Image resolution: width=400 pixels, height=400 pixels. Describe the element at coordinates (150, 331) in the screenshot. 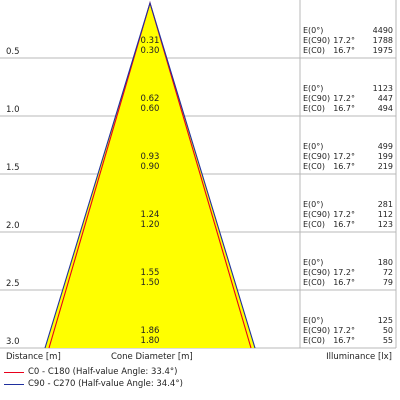

I see `diameter-label-c0: 1.86` at that location.